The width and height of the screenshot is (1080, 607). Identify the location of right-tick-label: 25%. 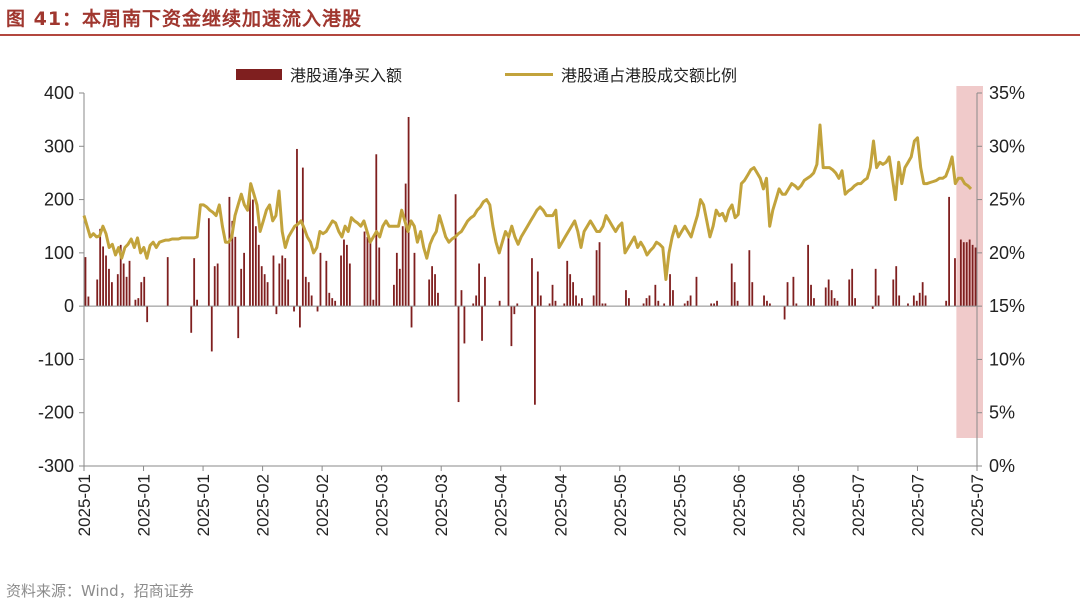
(1007, 200).